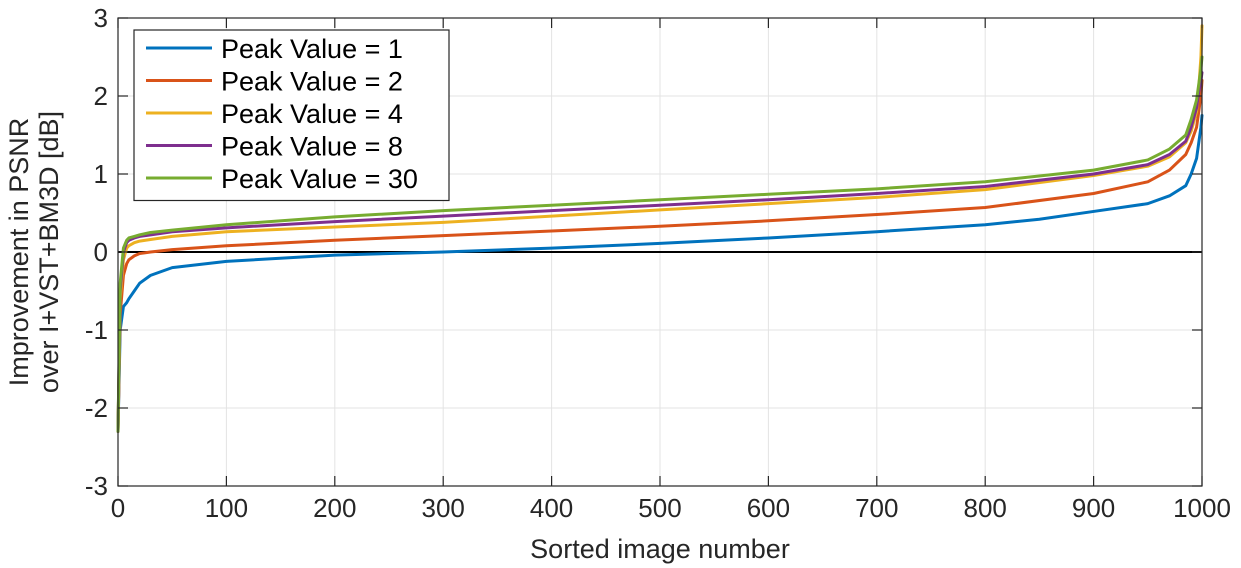 This screenshot has width=1241, height=568. What do you see at coordinates (96, 486) in the screenshot?
I see `y-tick-label: -3` at bounding box center [96, 486].